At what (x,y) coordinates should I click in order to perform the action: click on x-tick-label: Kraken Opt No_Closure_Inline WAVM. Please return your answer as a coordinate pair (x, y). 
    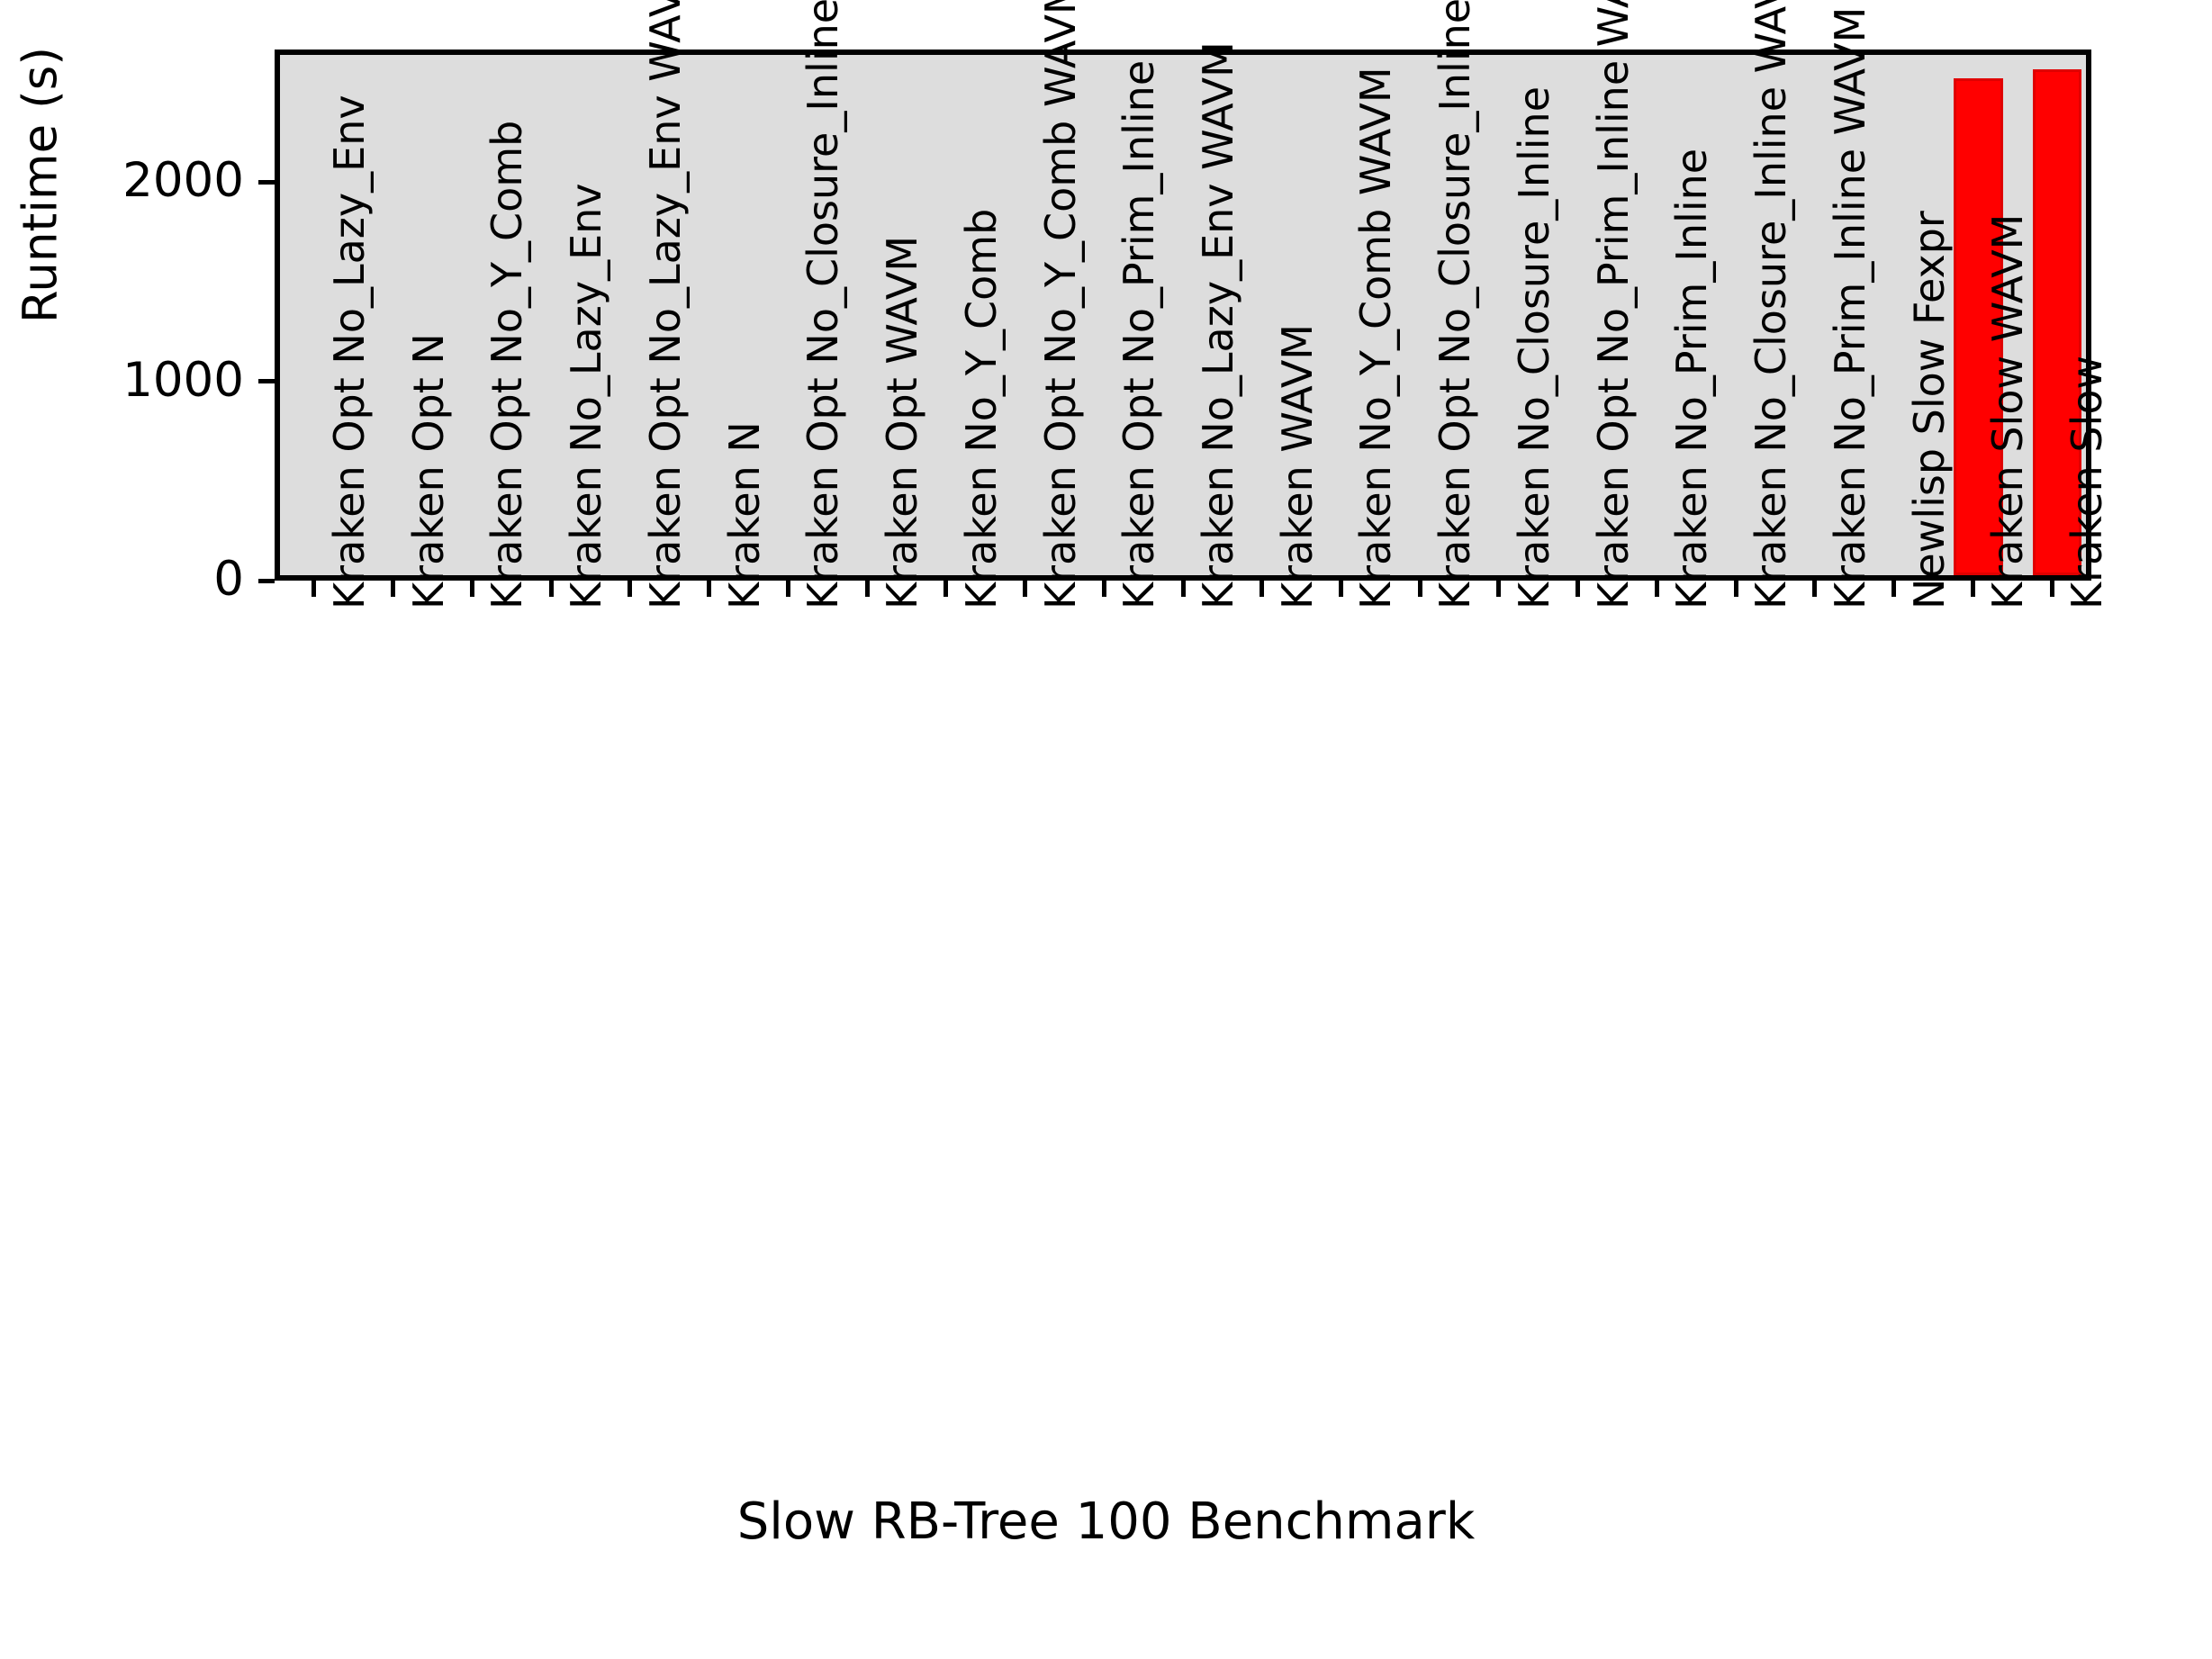
    Looking at the image, I should click on (1455, 304).